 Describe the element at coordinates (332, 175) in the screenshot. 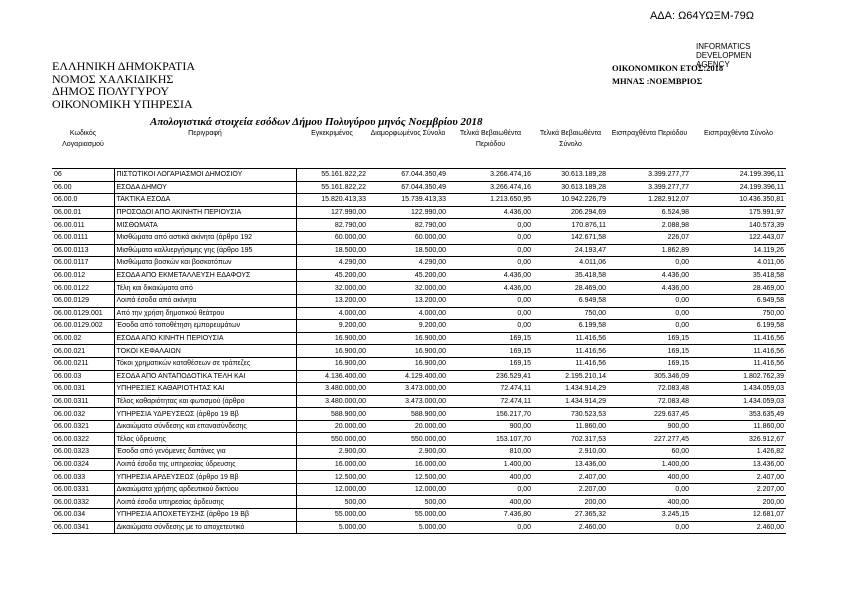

I see `amount: 55.161.822,22` at that location.